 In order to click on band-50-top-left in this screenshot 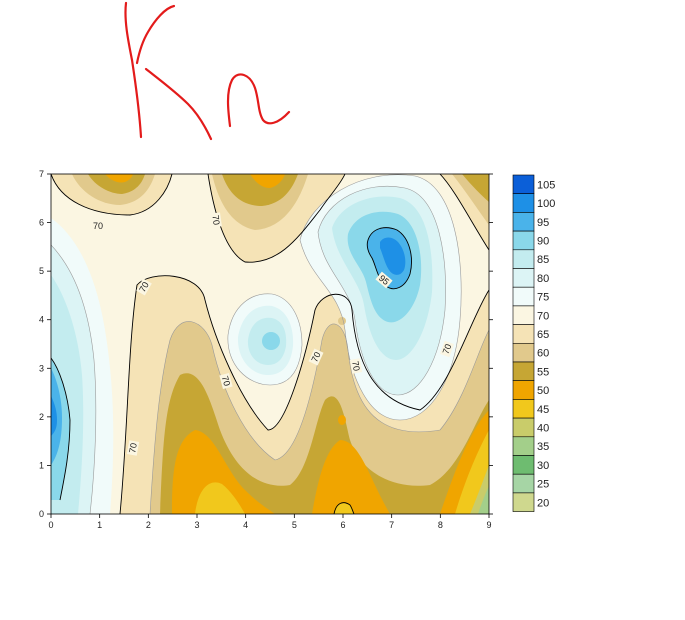, I will do `click(119, 178)`.